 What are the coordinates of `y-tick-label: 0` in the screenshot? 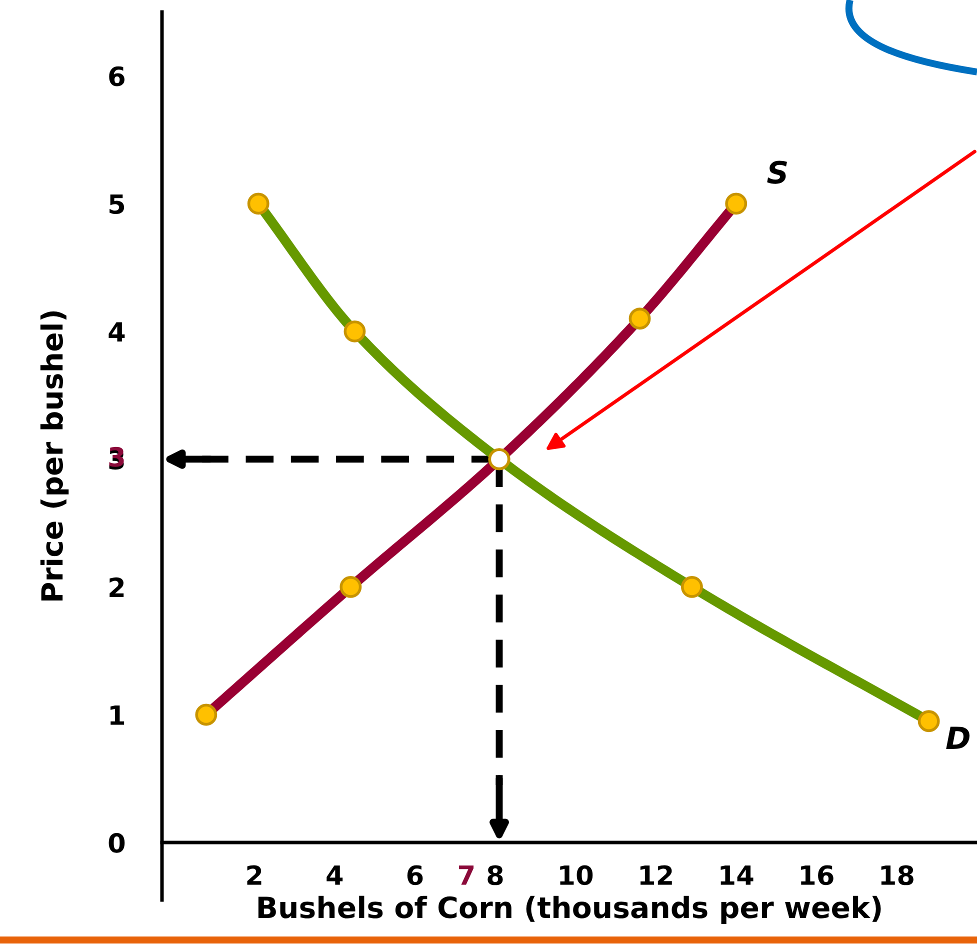 It's located at (116, 842).